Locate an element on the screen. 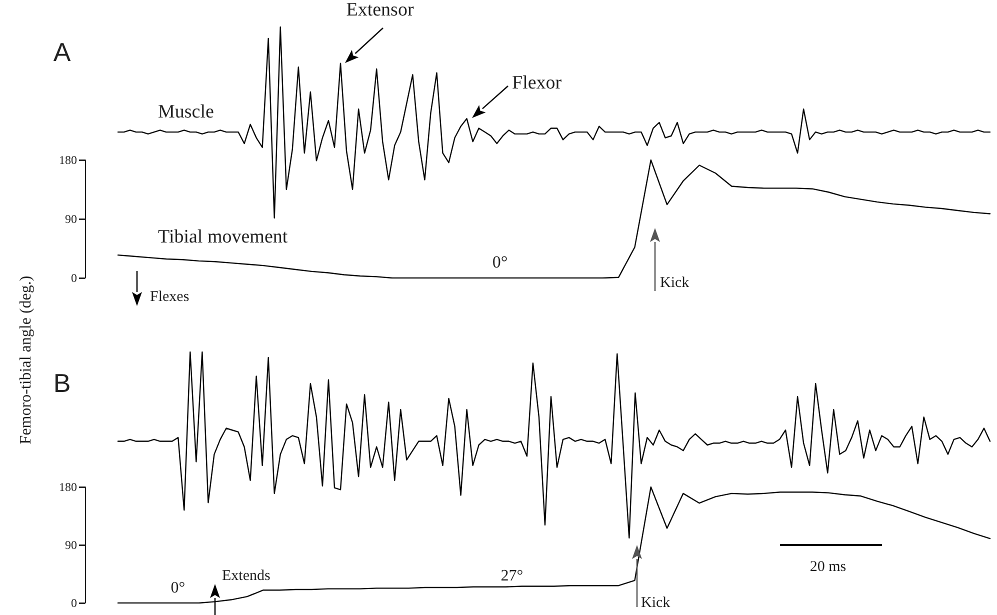 This screenshot has height=615, width=997. annotation: Muscle is located at coordinates (186, 112).